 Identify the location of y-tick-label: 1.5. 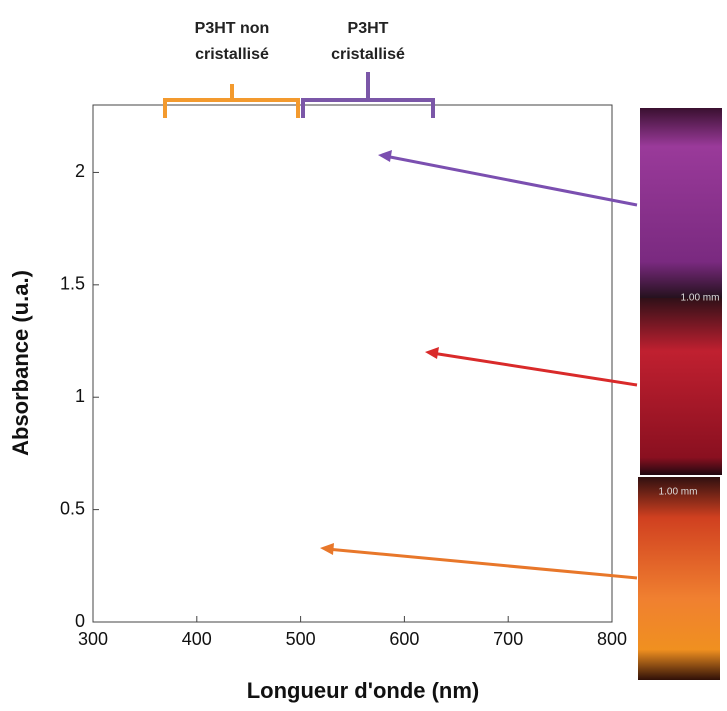
(72, 284).